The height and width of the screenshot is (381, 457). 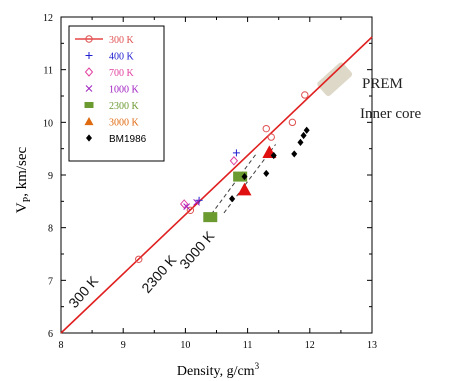 I want to click on prem-label-line2: Inner core, so click(x=391, y=114).